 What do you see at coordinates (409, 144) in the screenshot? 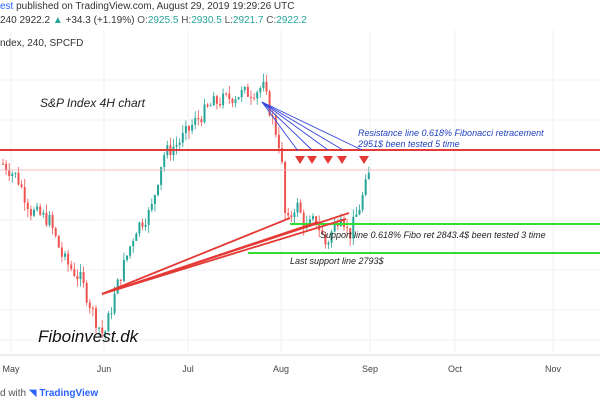
I see `resistance-annotation-line2: 2951$ been tested 5 time` at bounding box center [409, 144].